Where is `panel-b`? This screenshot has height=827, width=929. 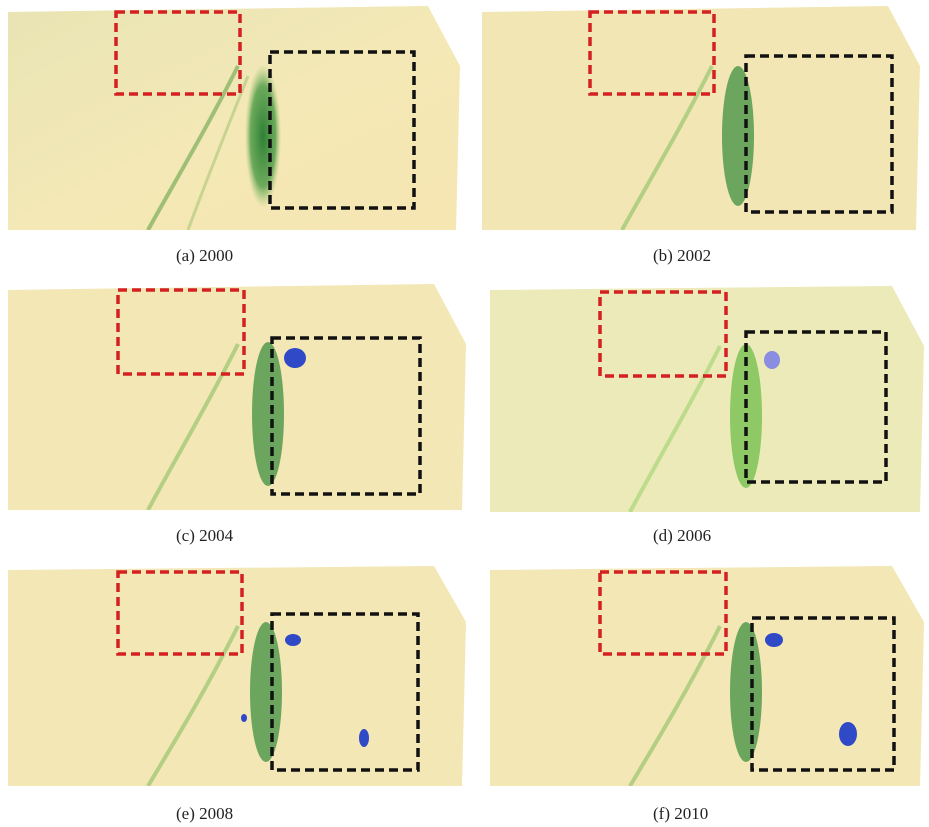
panel-b is located at coordinates (702, 118).